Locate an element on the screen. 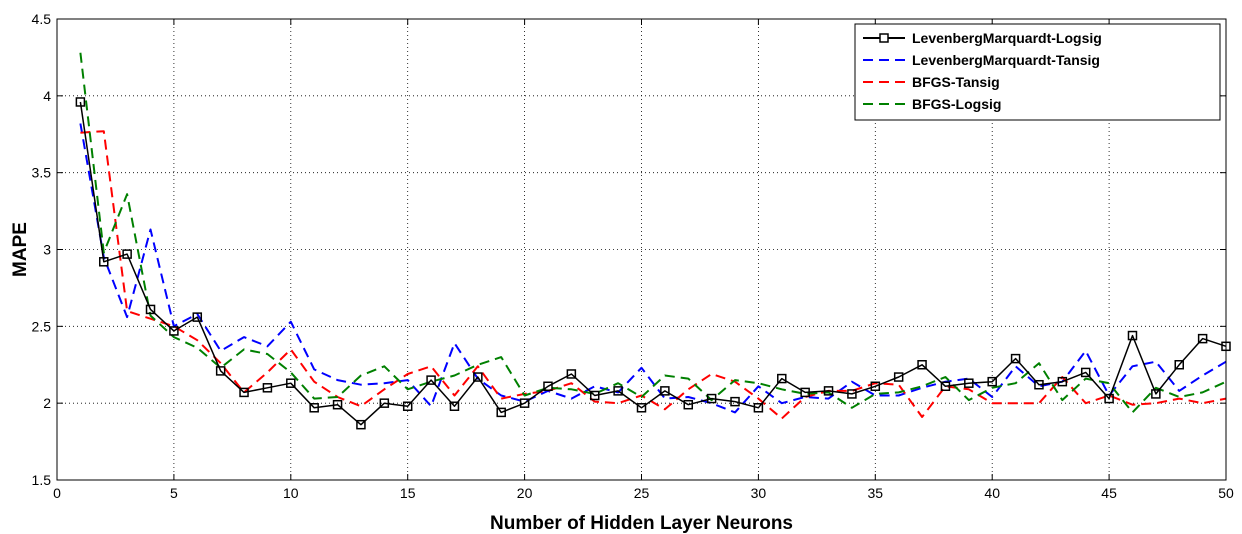  x-tick-label: 5 is located at coordinates (174, 493).